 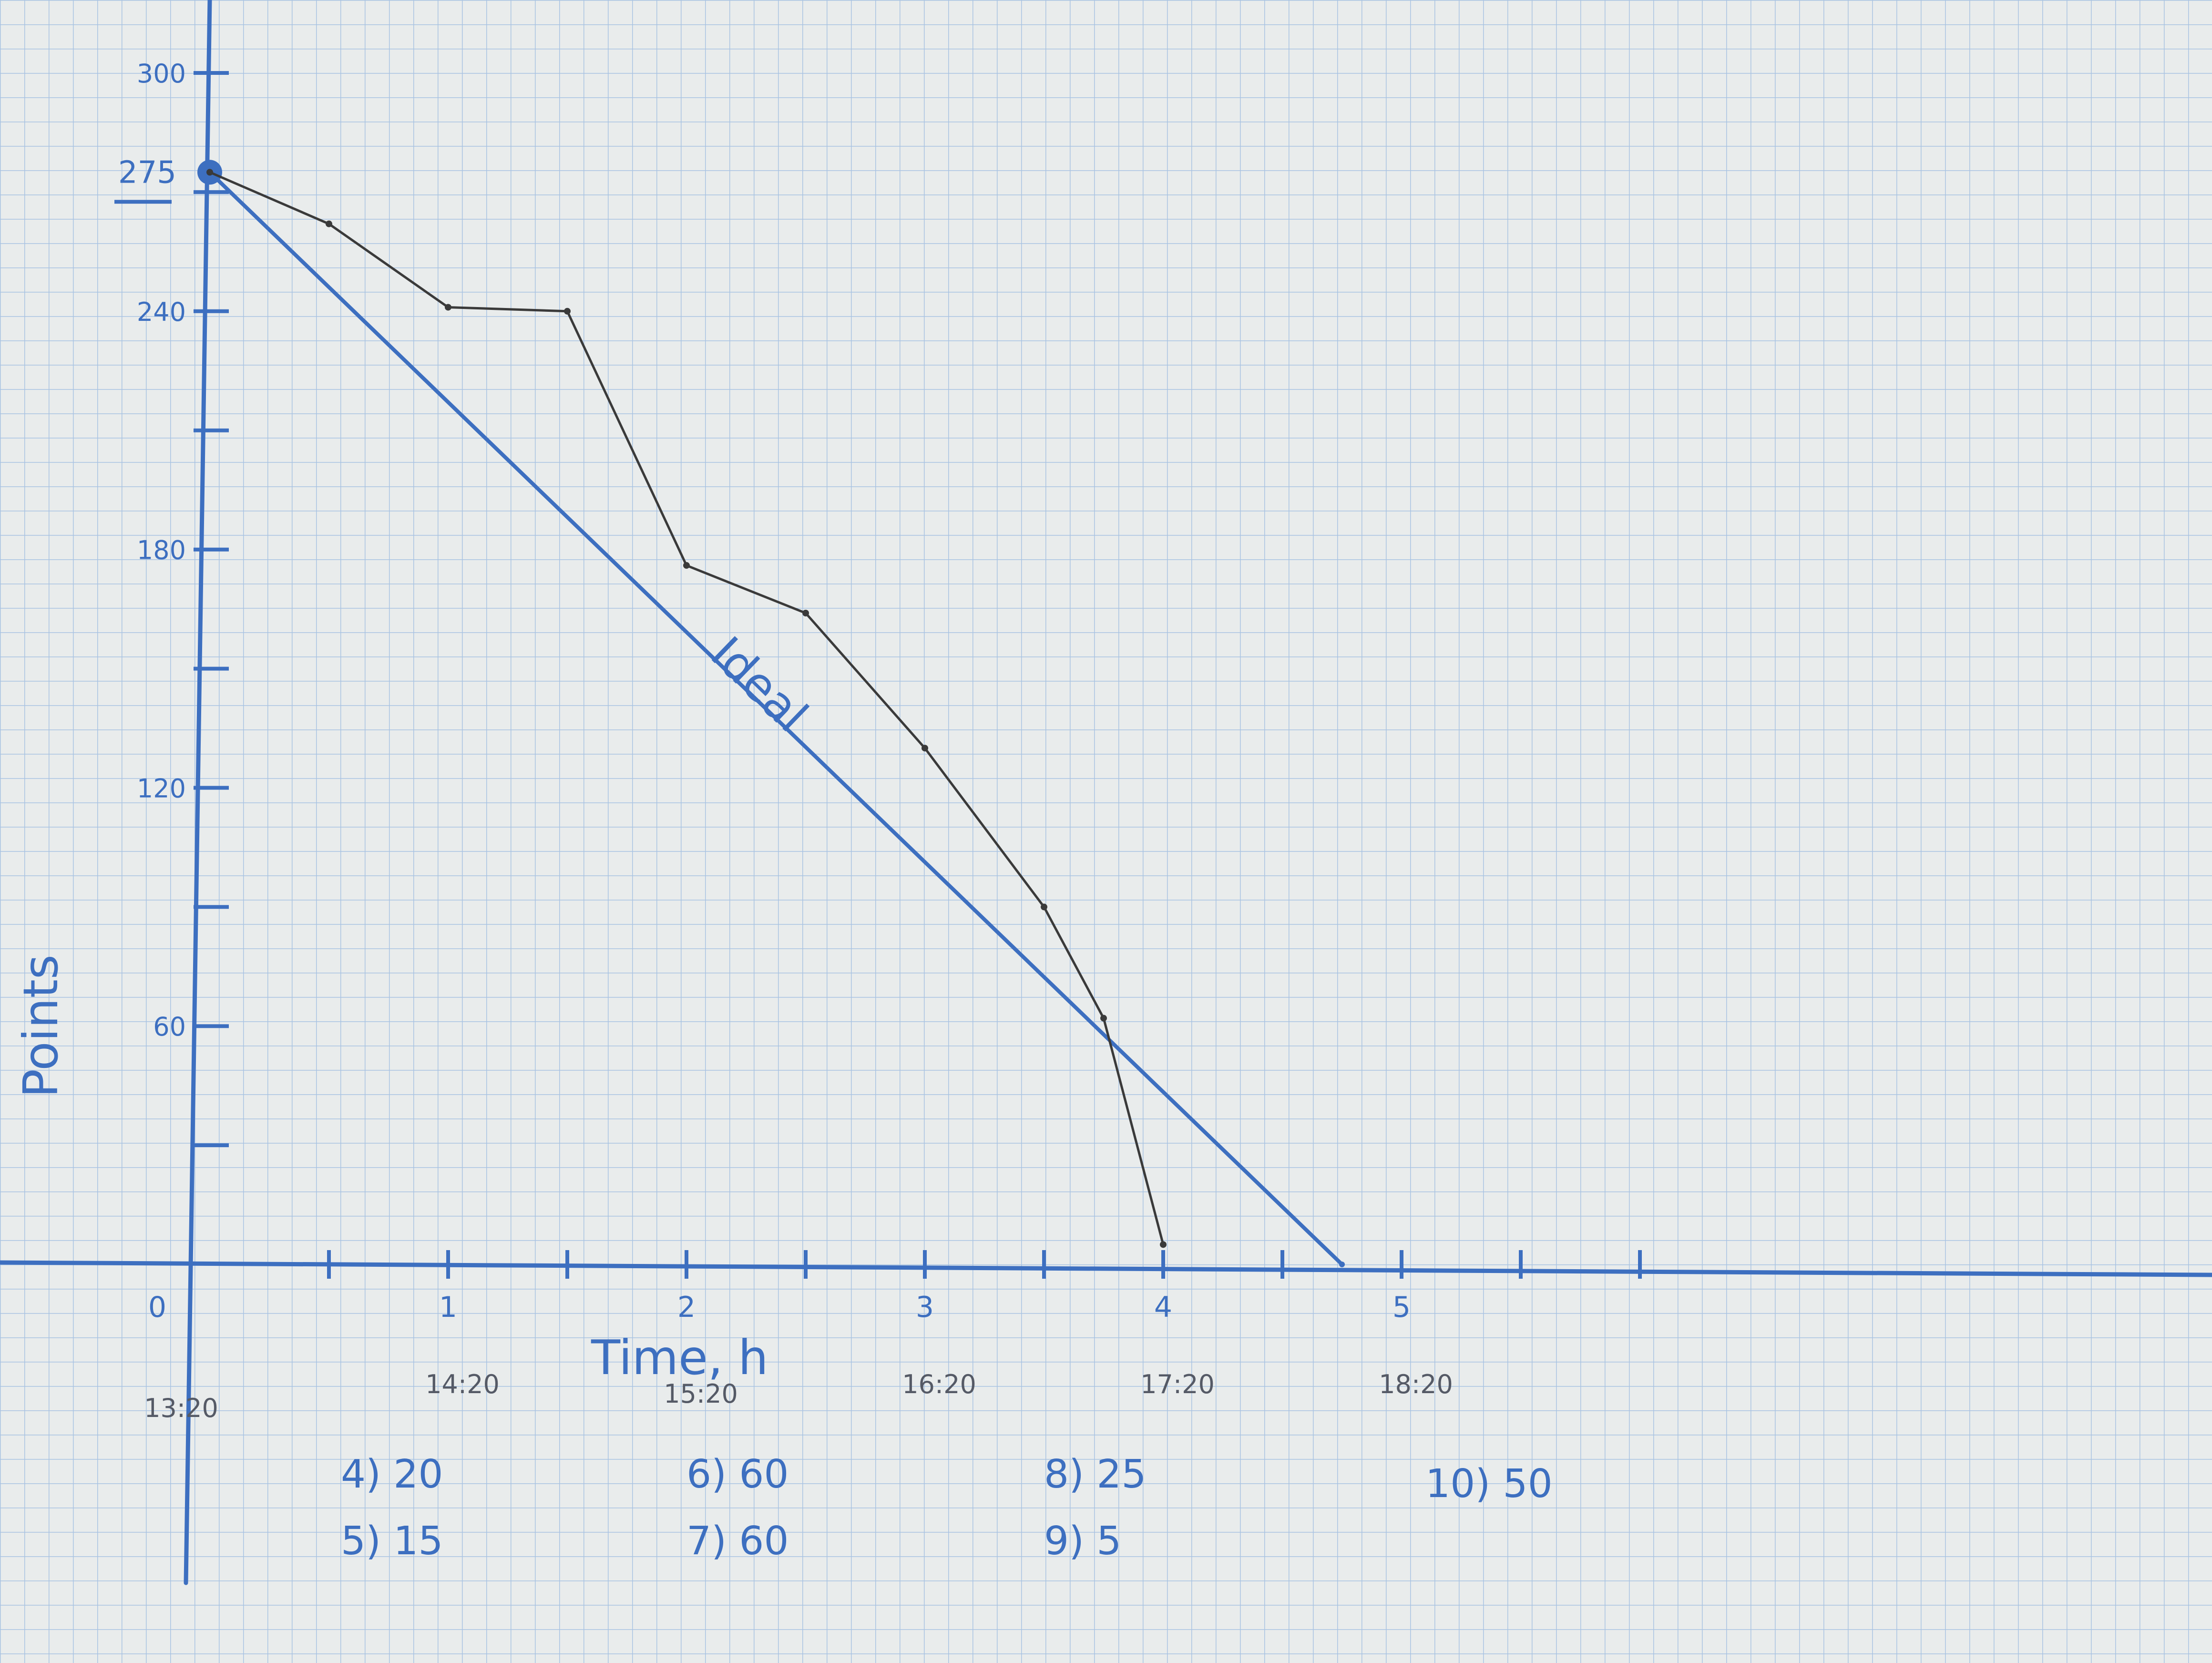 I want to click on point-note: 8) 25, so click(x=1095, y=1474).